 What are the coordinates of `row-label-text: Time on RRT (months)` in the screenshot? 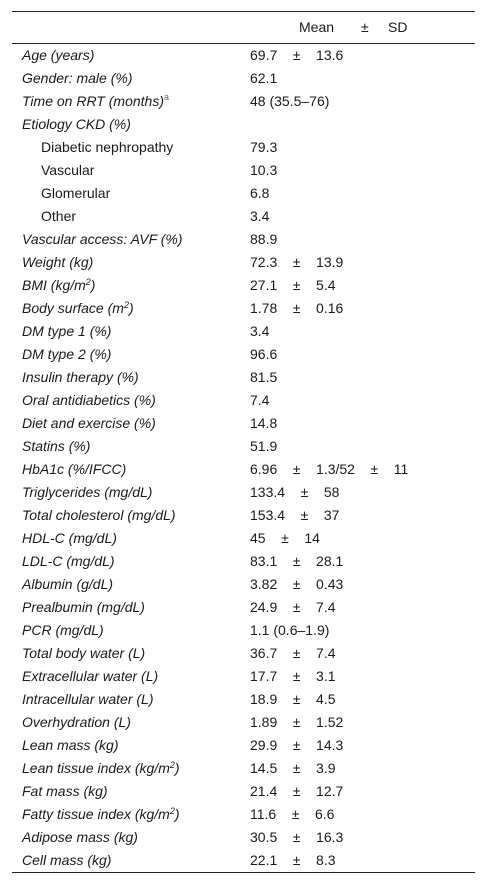 It's located at (93, 101).